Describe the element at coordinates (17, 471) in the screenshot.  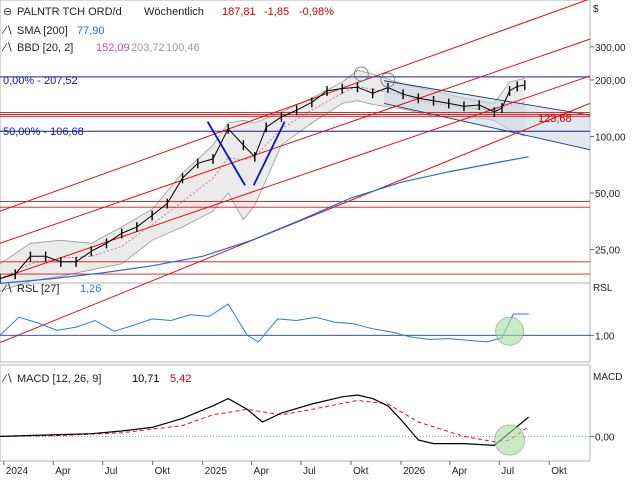
I see `xtick-label: 2024` at that location.